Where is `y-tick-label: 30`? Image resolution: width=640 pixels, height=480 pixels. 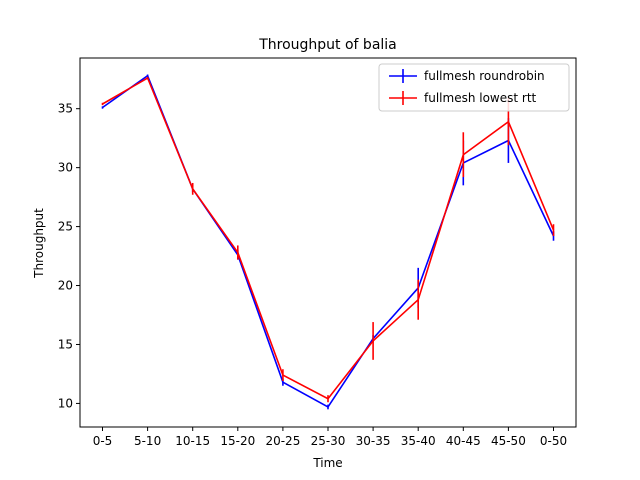 y-tick-label: 30 is located at coordinates (65, 168).